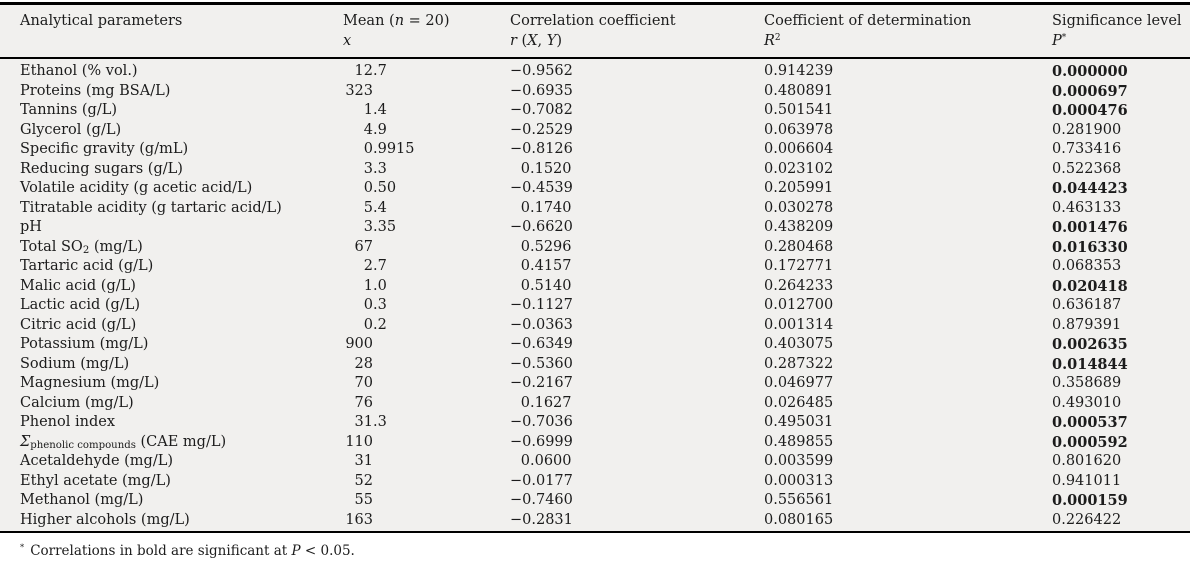  I want to click on determination-cell: 0.001314, so click(799, 324).